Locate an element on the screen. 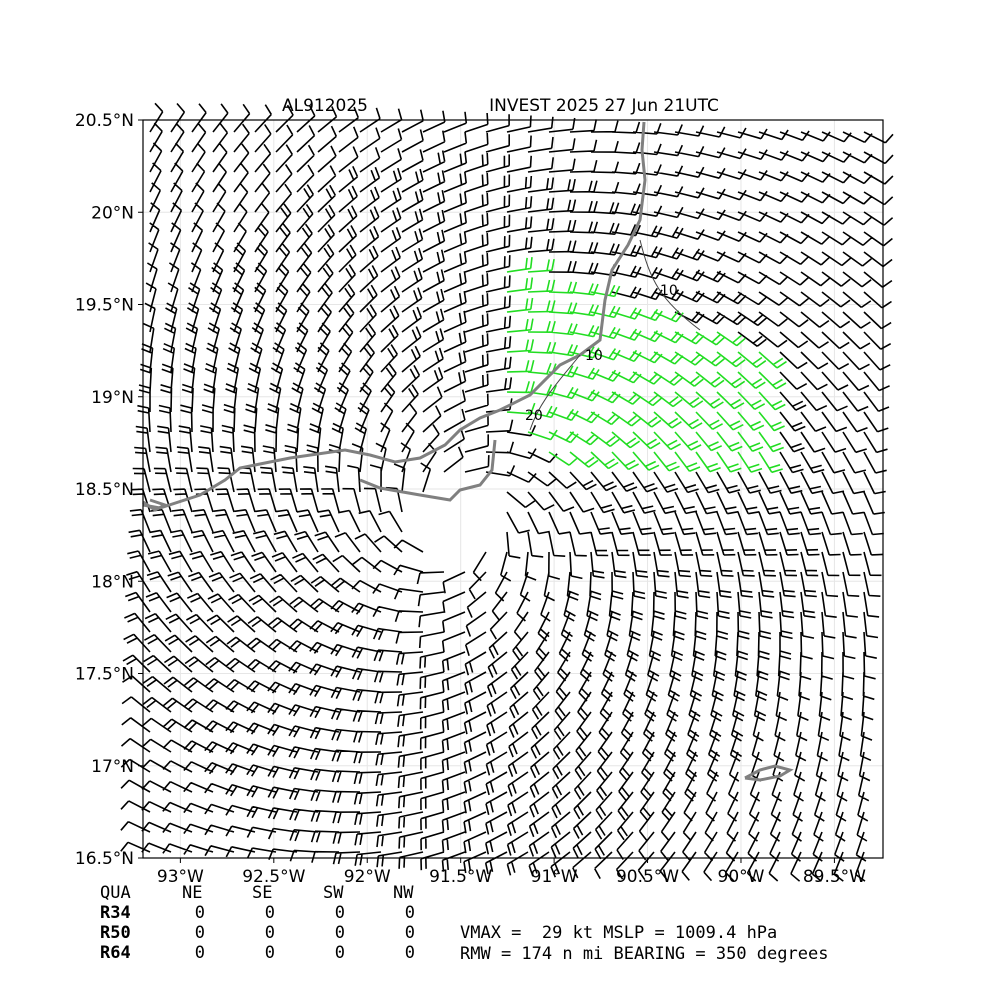 Image resolution: width=1000 pixels, height=1000 pixels. table-header: NE is located at coordinates (192, 893).